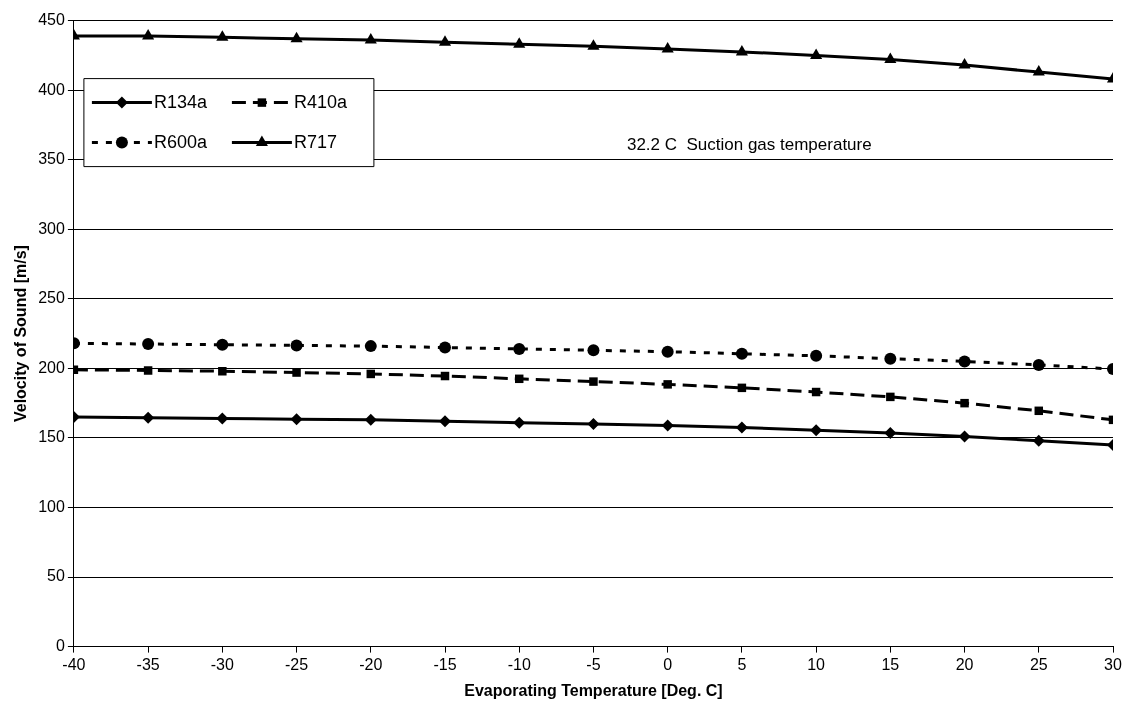 The height and width of the screenshot is (713, 1135). Describe the element at coordinates (742, 664) in the screenshot. I see `x-tick-label: 5` at that location.